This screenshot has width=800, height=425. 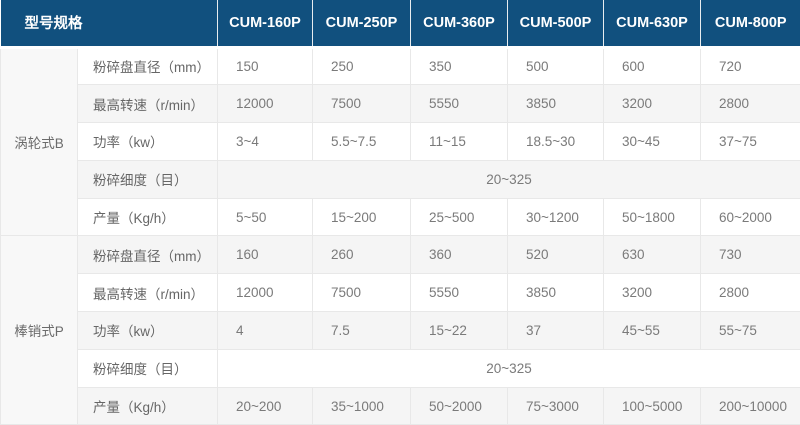 I want to click on spec-value-cell: 18.5~30, so click(x=555, y=141).